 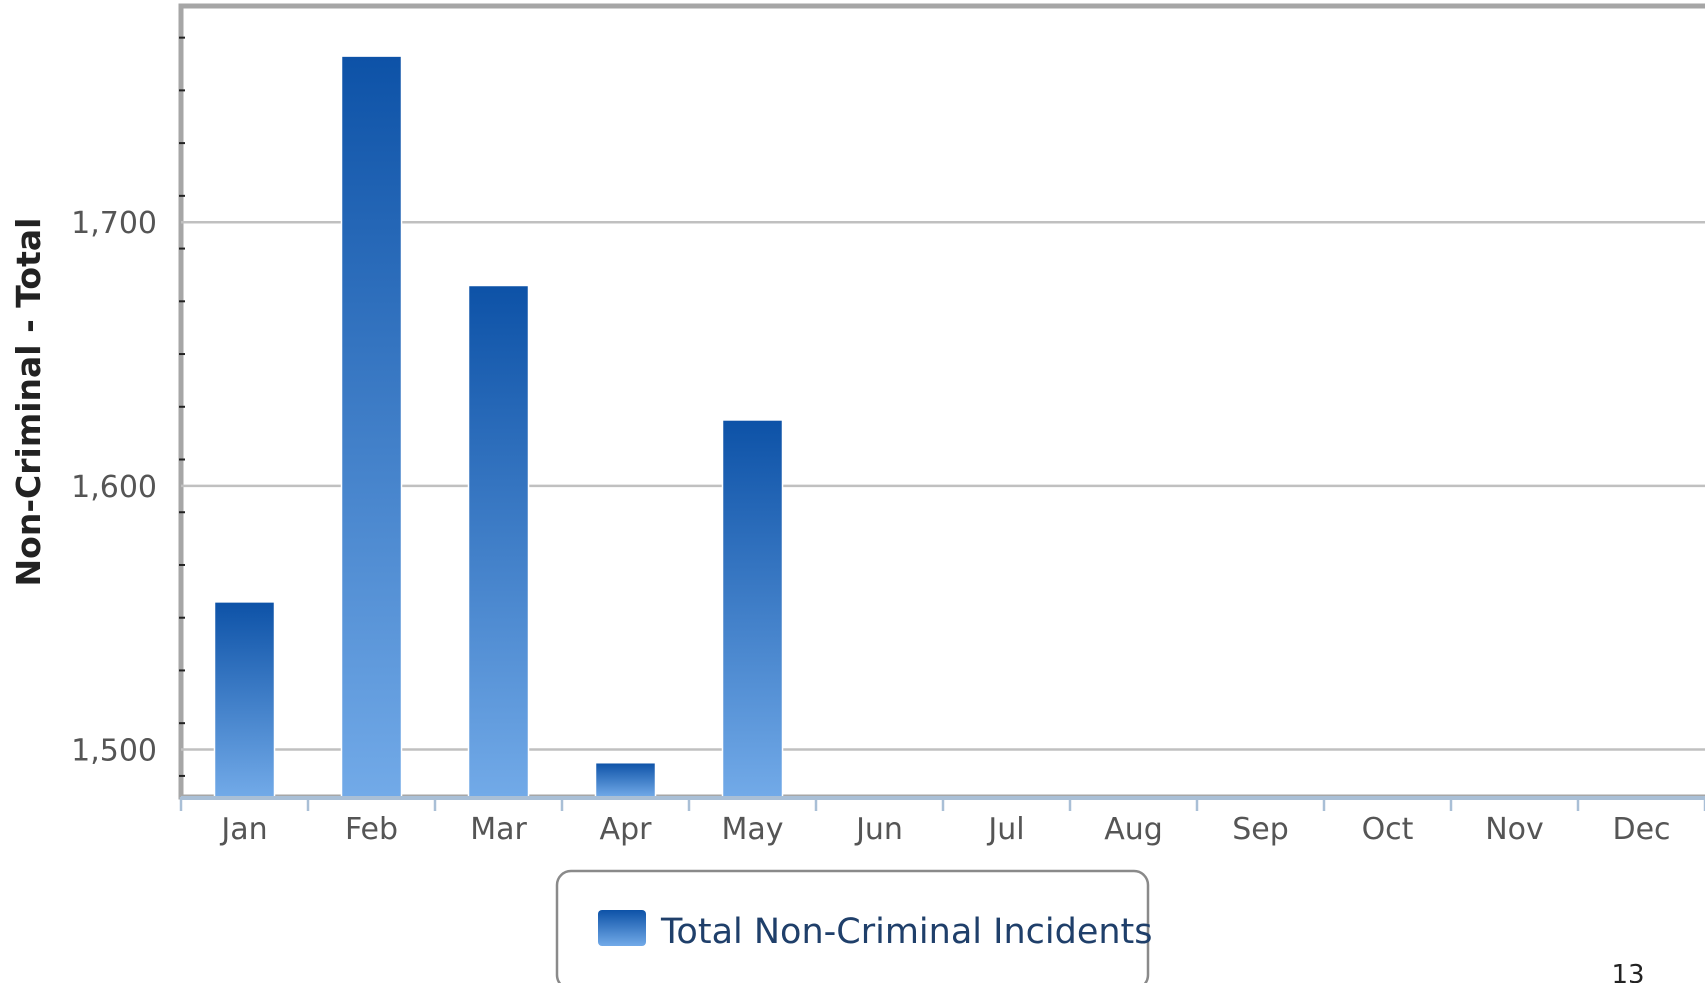 I want to click on x-tick-label-sep: Sep, so click(x=1260, y=829).